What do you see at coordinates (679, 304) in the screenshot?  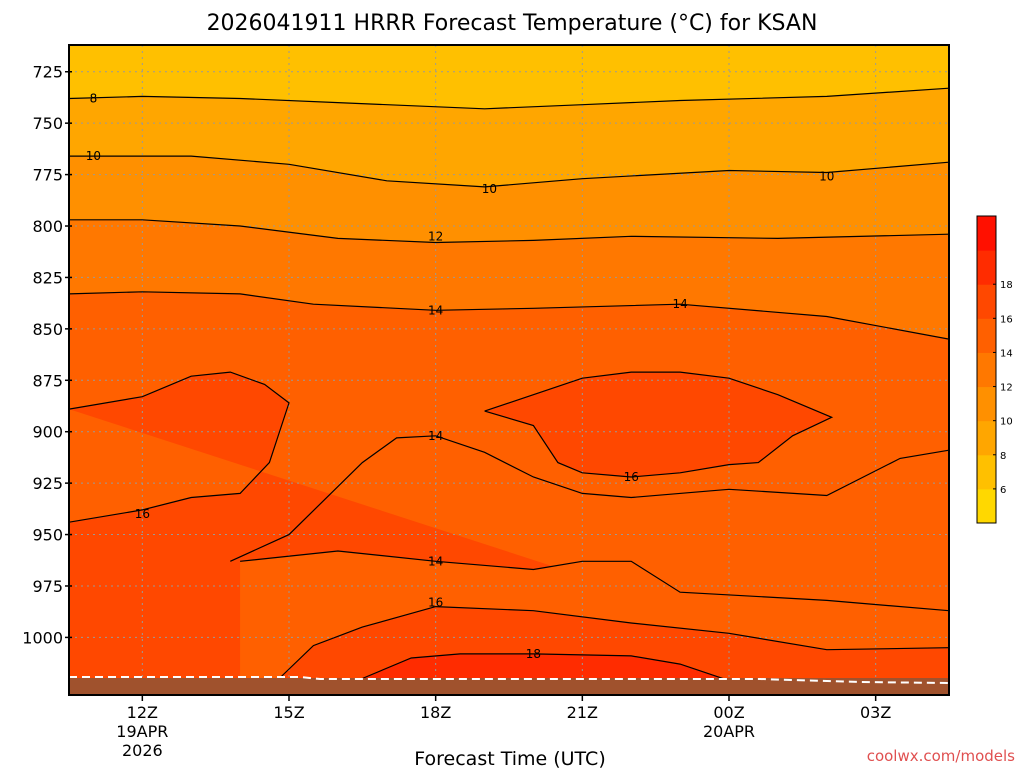 I see `contour-label-14-6: 14` at bounding box center [679, 304].